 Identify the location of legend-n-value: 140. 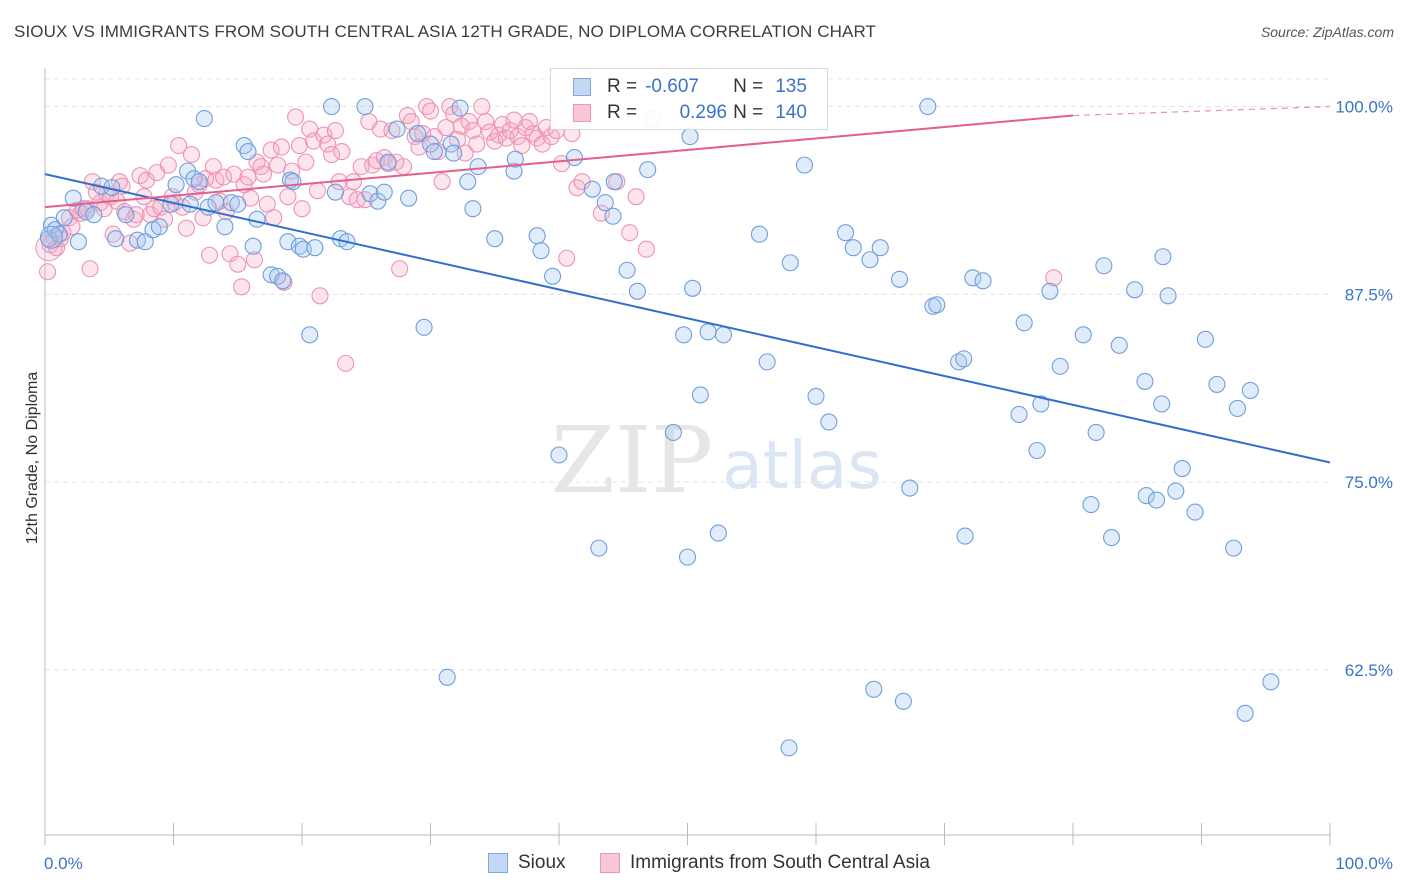
(791, 112).